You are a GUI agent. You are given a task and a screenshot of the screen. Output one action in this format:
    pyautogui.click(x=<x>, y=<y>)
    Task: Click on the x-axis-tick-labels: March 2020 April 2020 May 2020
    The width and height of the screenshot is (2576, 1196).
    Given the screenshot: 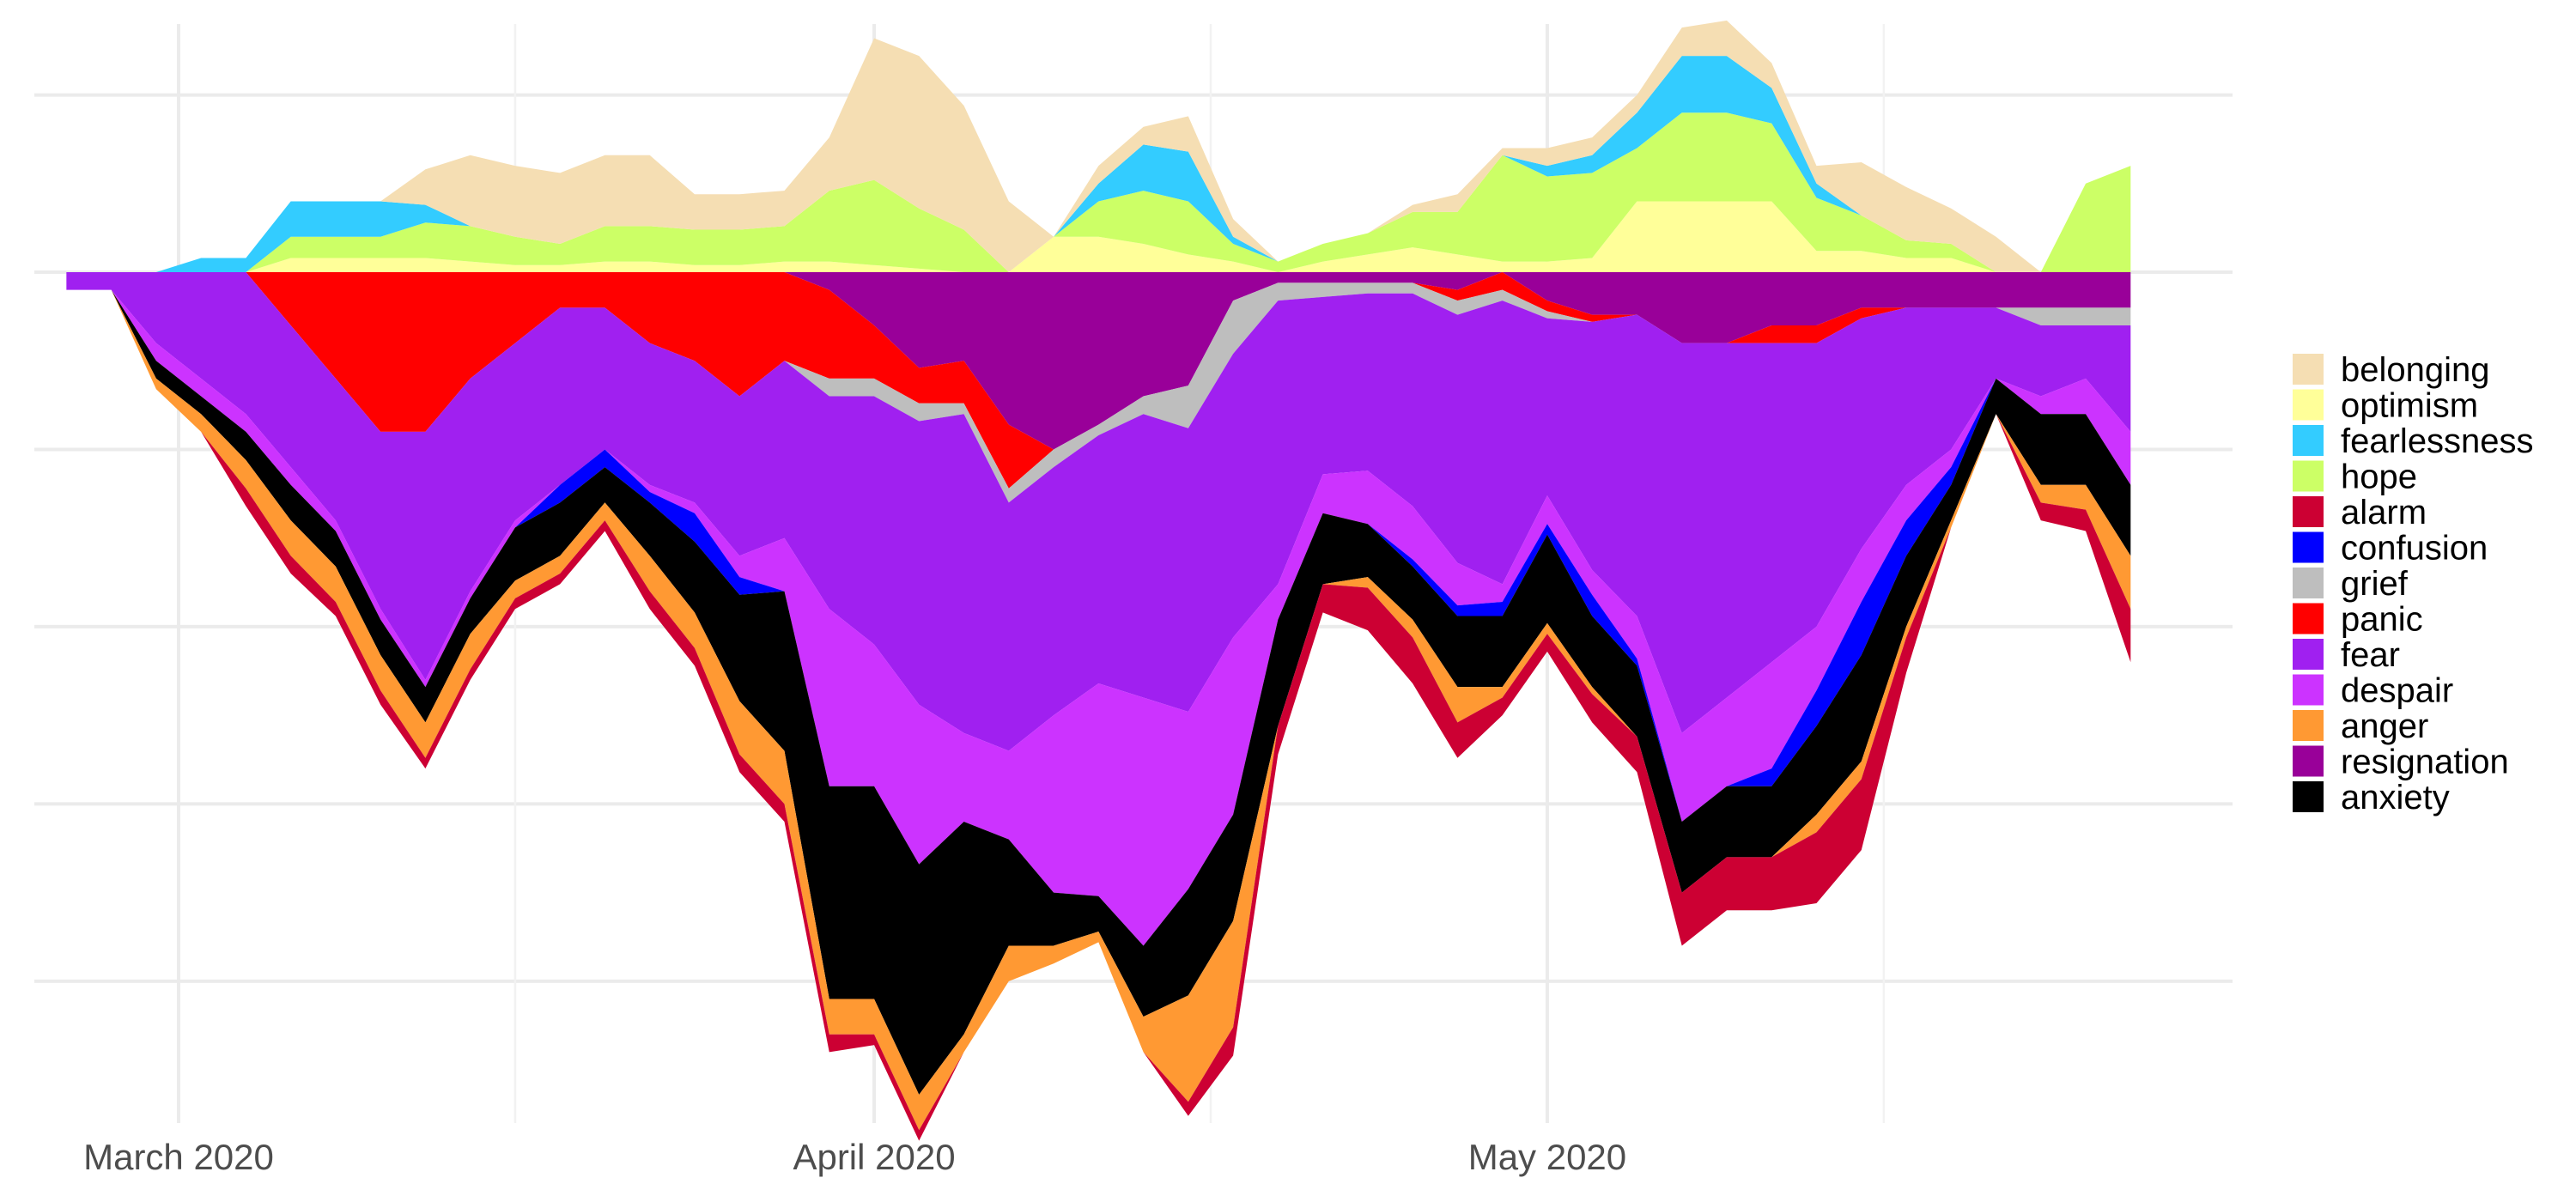 What is the action you would take?
    pyautogui.click(x=854, y=1157)
    